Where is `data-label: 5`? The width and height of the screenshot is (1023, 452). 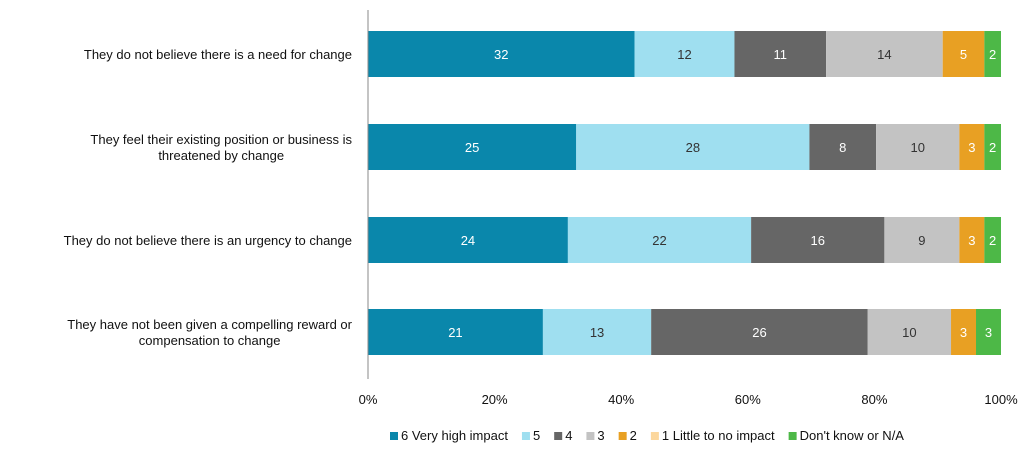 data-label: 5 is located at coordinates (963, 54).